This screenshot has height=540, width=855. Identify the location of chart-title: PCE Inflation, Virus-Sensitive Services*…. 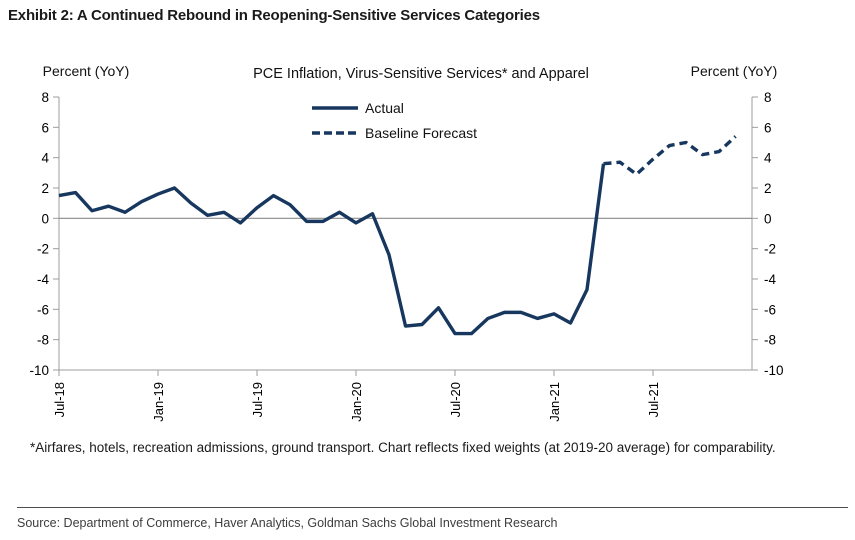
(421, 74).